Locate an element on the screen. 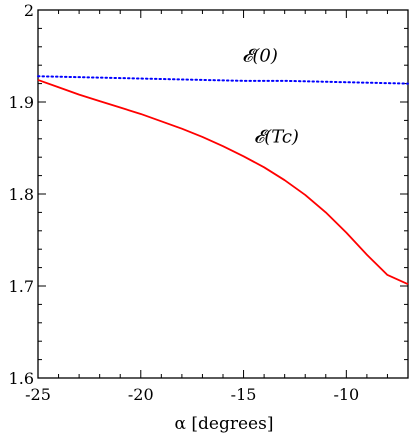 The image size is (409, 441). series-label-etc: 𝓔(Tc) is located at coordinates (276, 136).